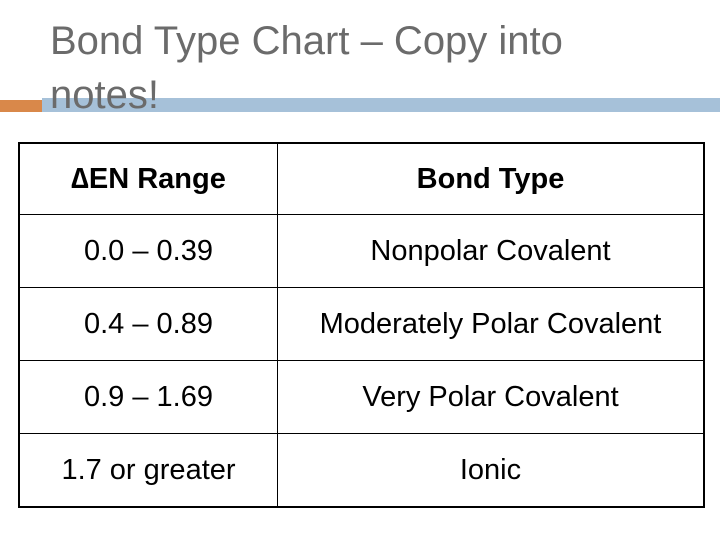  Describe the element at coordinates (491, 178) in the screenshot. I see `table-cell: Bond Type` at that location.